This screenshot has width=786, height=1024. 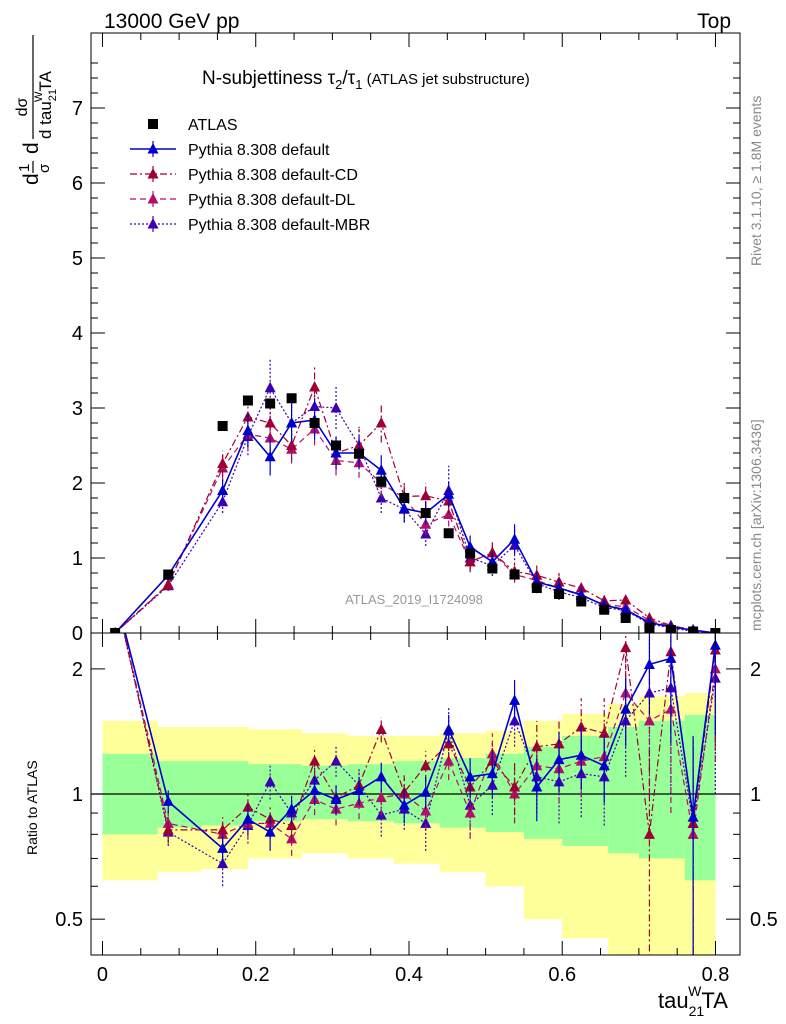 I want to click on legend-entry: Pythia 8.308 default-DL, so click(x=242, y=200).